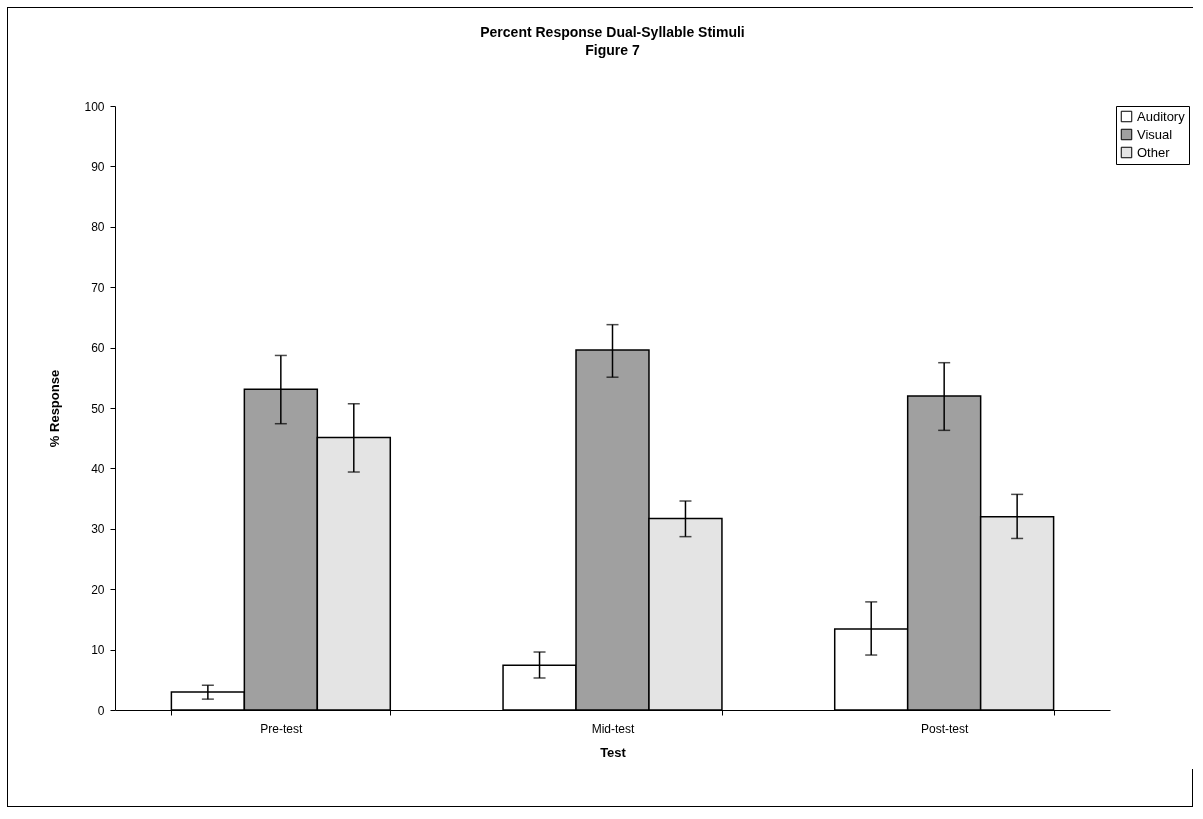 This screenshot has height=819, width=1203. Describe the element at coordinates (98, 408) in the screenshot. I see `y-tick-label: 50` at that location.